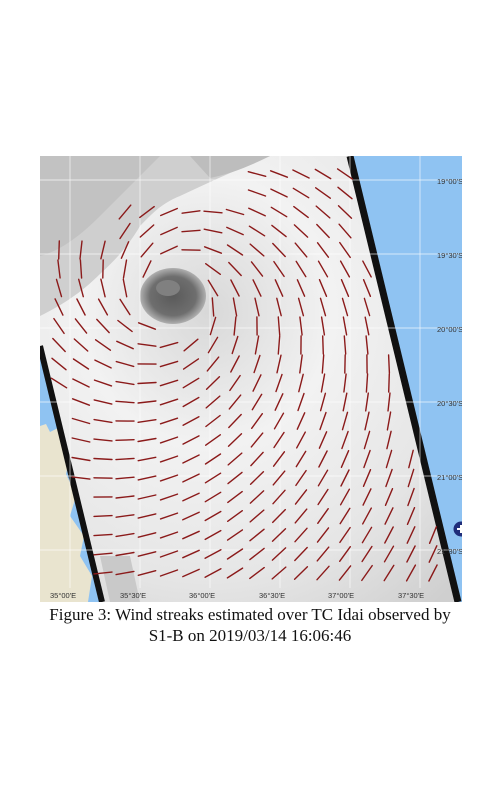 The image size is (500, 800). Describe the element at coordinates (449, 329) in the screenshot. I see `lat-label: 20°00'S` at that location.